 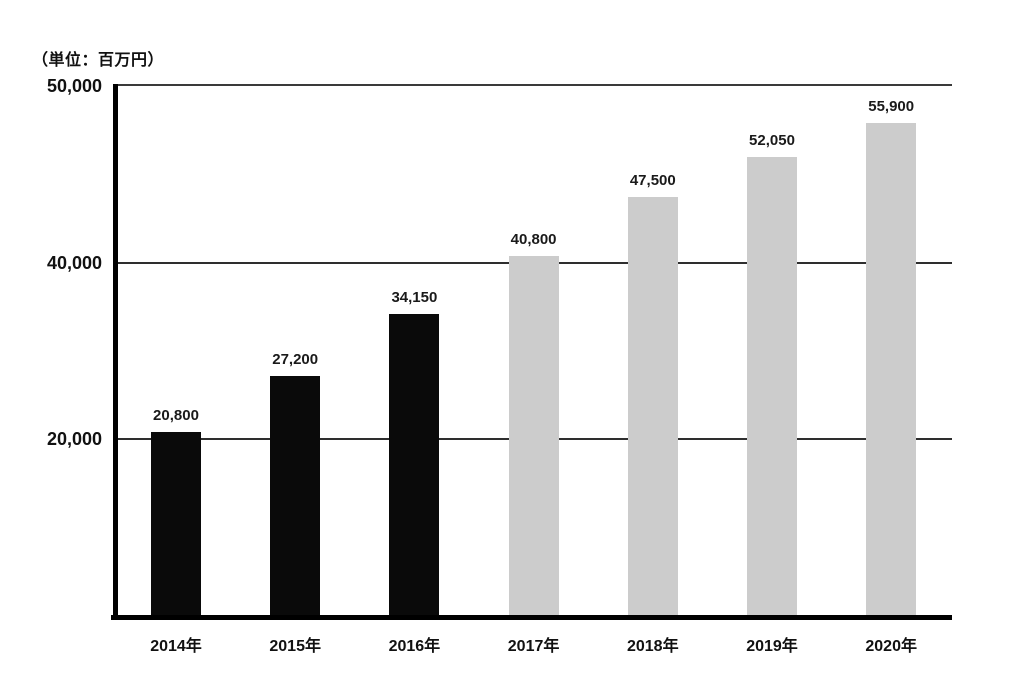 I want to click on bar-2017年, so click(x=533, y=435).